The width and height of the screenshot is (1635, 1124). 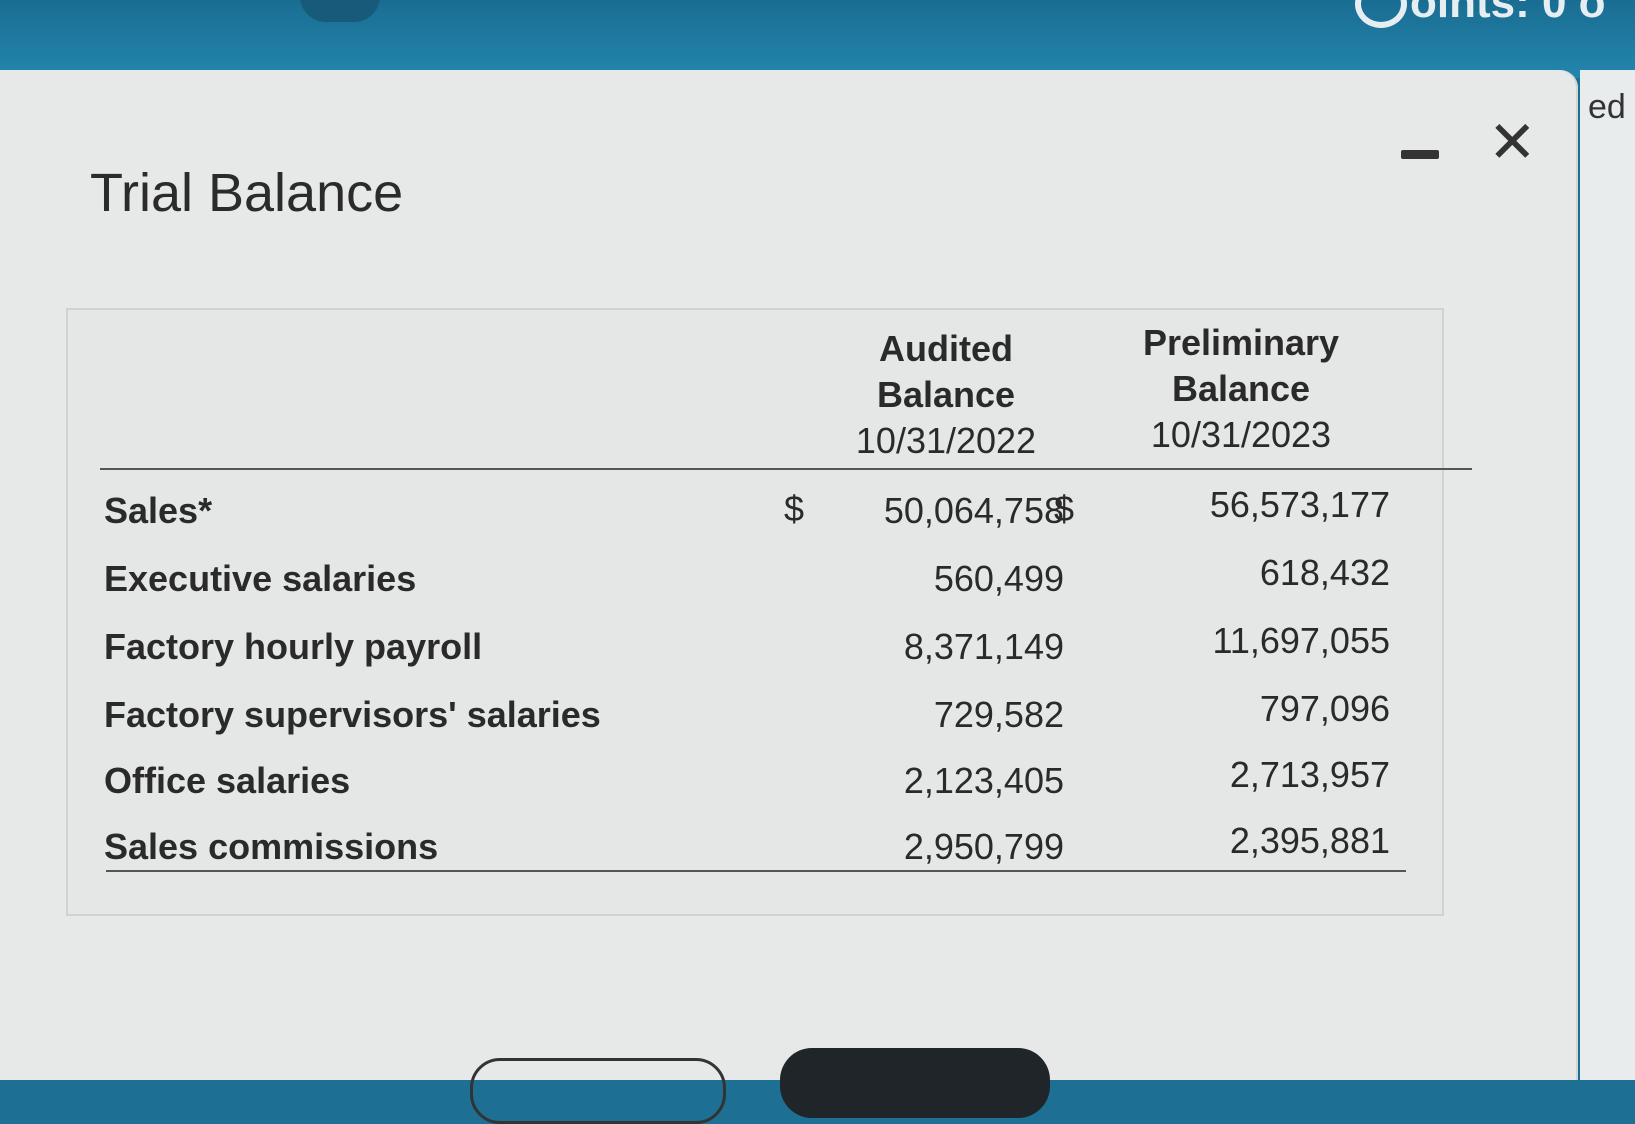 I want to click on column-header-date: 10/31/2023, so click(x=1241, y=434).